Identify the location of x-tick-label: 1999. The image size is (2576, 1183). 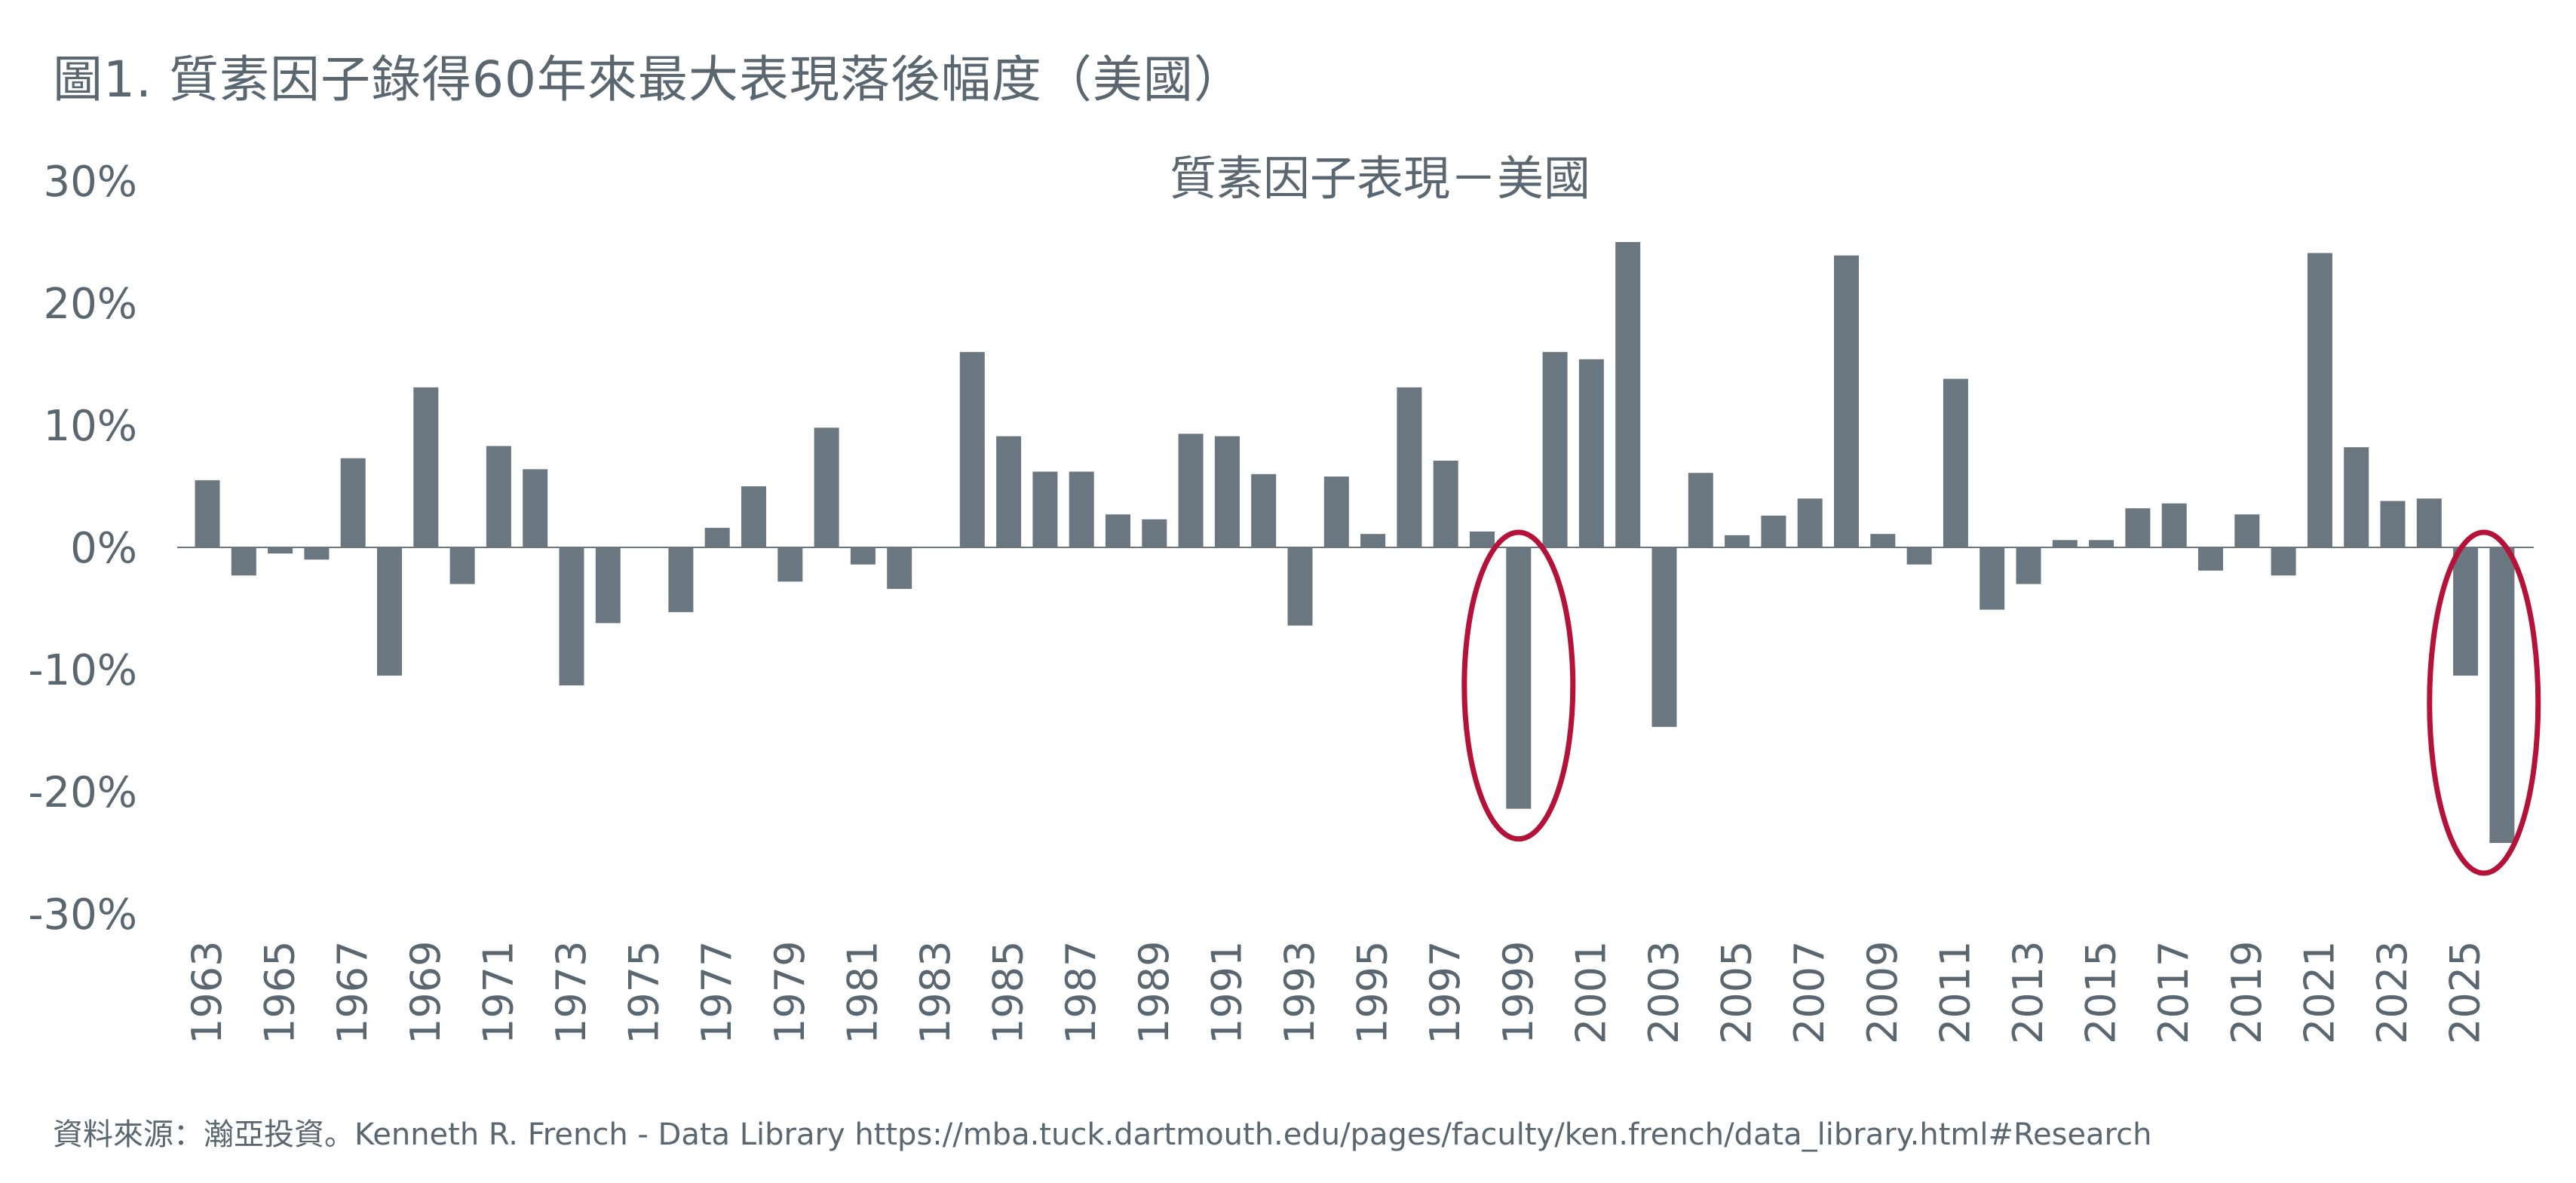
(1518, 992).